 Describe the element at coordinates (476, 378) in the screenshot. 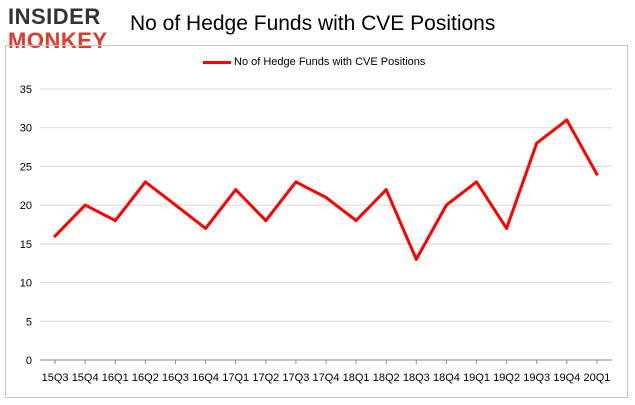

I see `x-tick-label: 19Q1` at that location.